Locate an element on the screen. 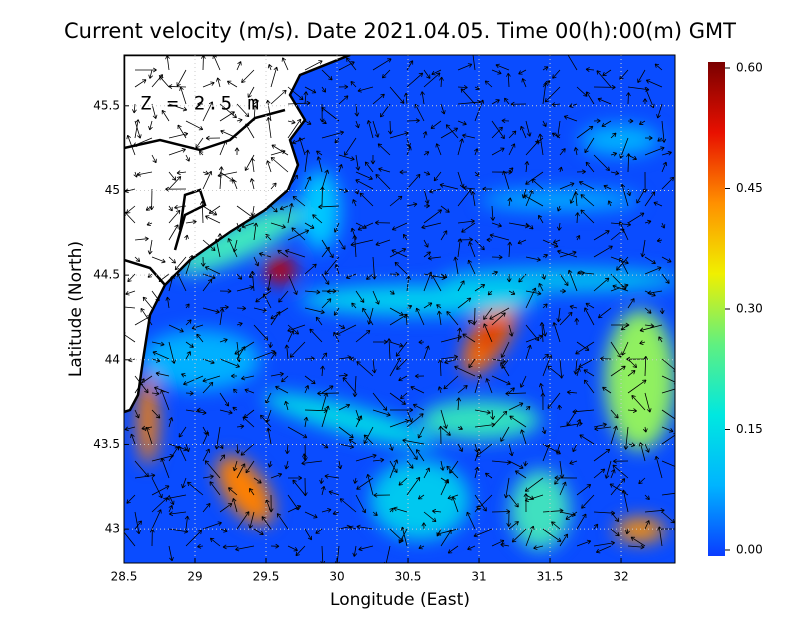 The height and width of the screenshot is (622, 800). y-tick-label: 45 is located at coordinates (112, 190).